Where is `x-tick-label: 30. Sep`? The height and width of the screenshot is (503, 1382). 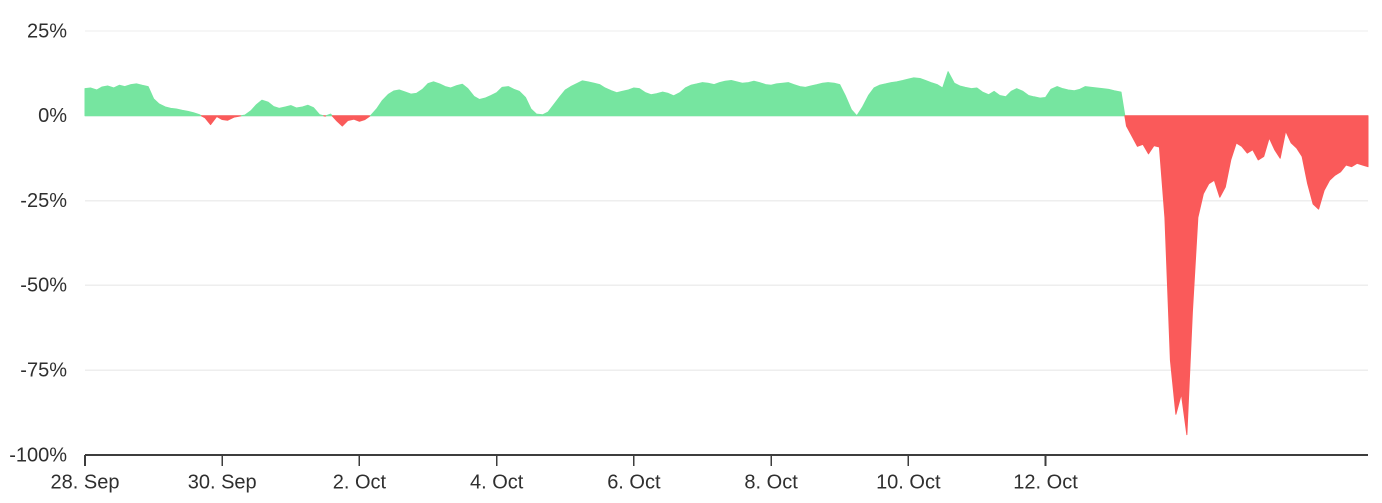
x-tick-label: 30. Sep is located at coordinates (222, 483).